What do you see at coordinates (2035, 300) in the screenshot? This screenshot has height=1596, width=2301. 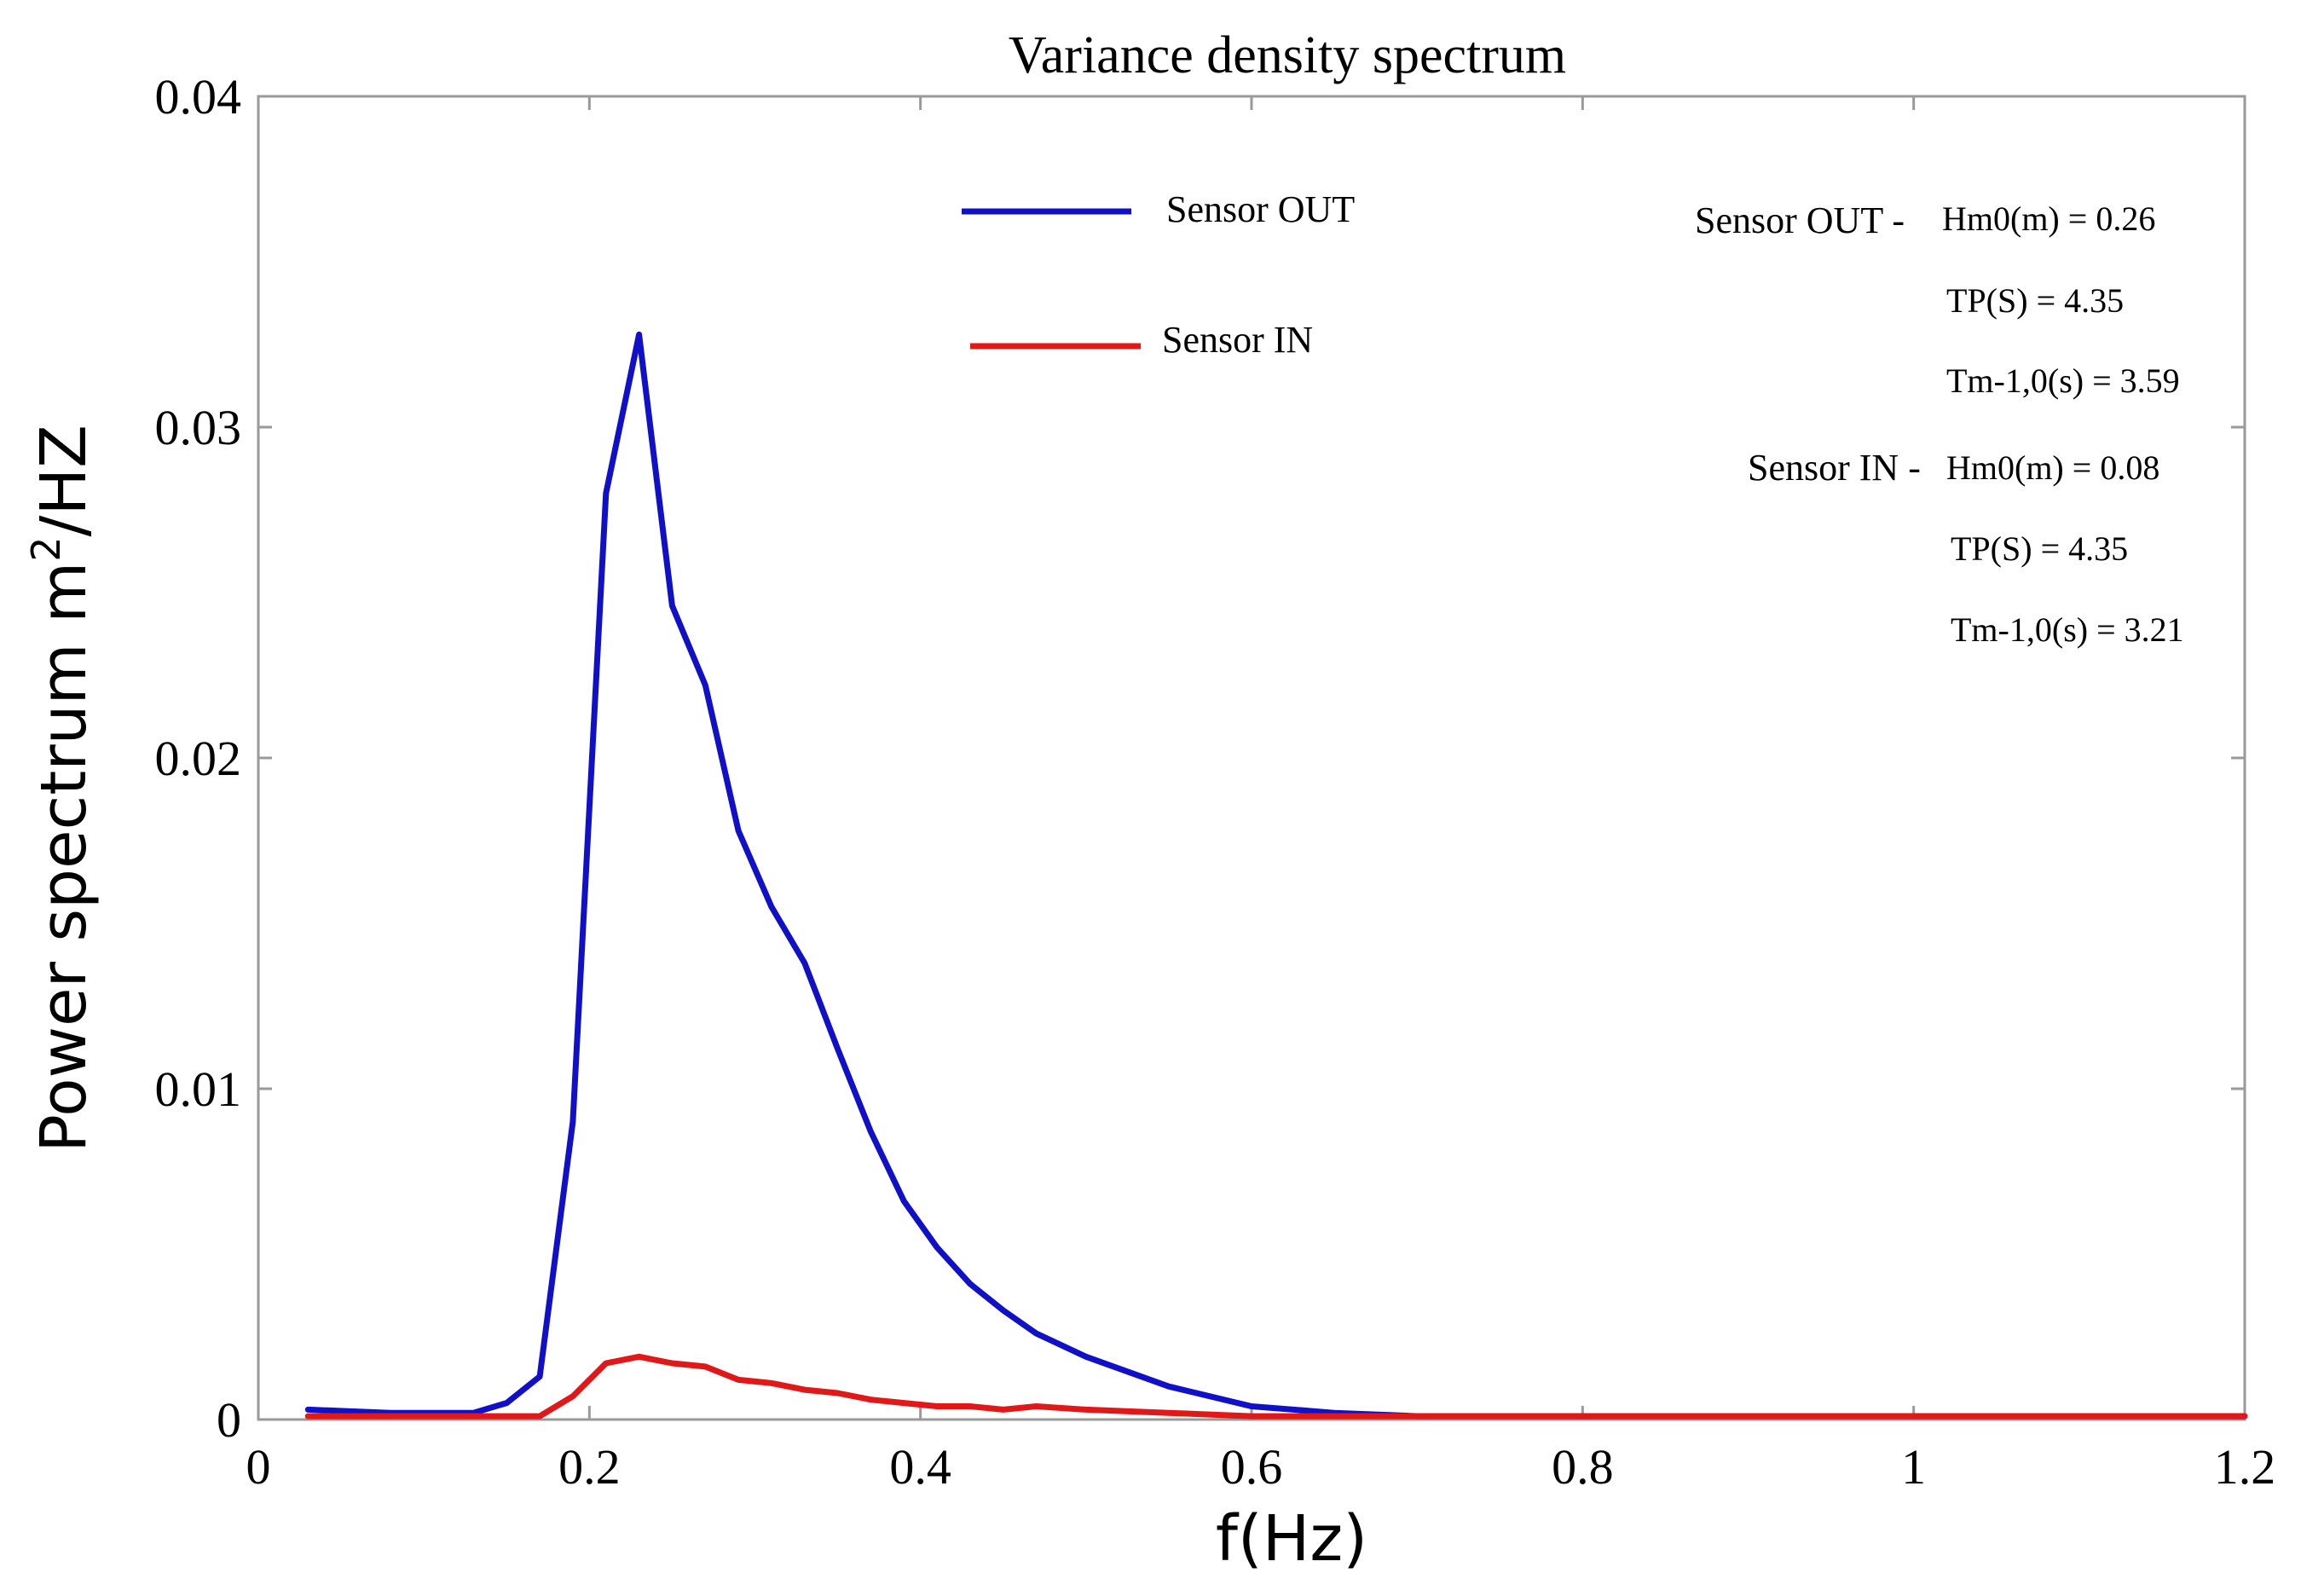 I see `stats-sensor-out-tp: TP(S) = 4.35` at bounding box center [2035, 300].